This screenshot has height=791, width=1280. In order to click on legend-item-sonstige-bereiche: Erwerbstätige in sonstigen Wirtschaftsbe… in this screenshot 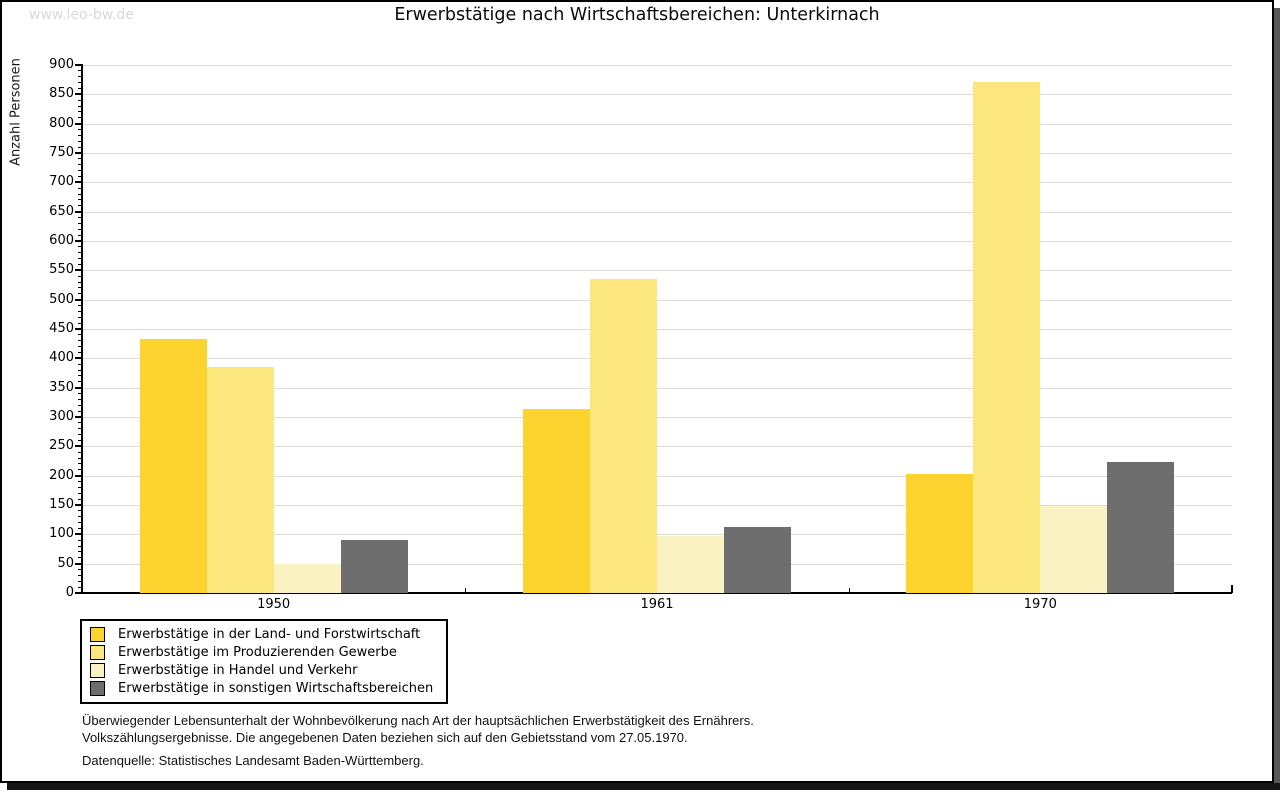, I will do `click(264, 688)`.